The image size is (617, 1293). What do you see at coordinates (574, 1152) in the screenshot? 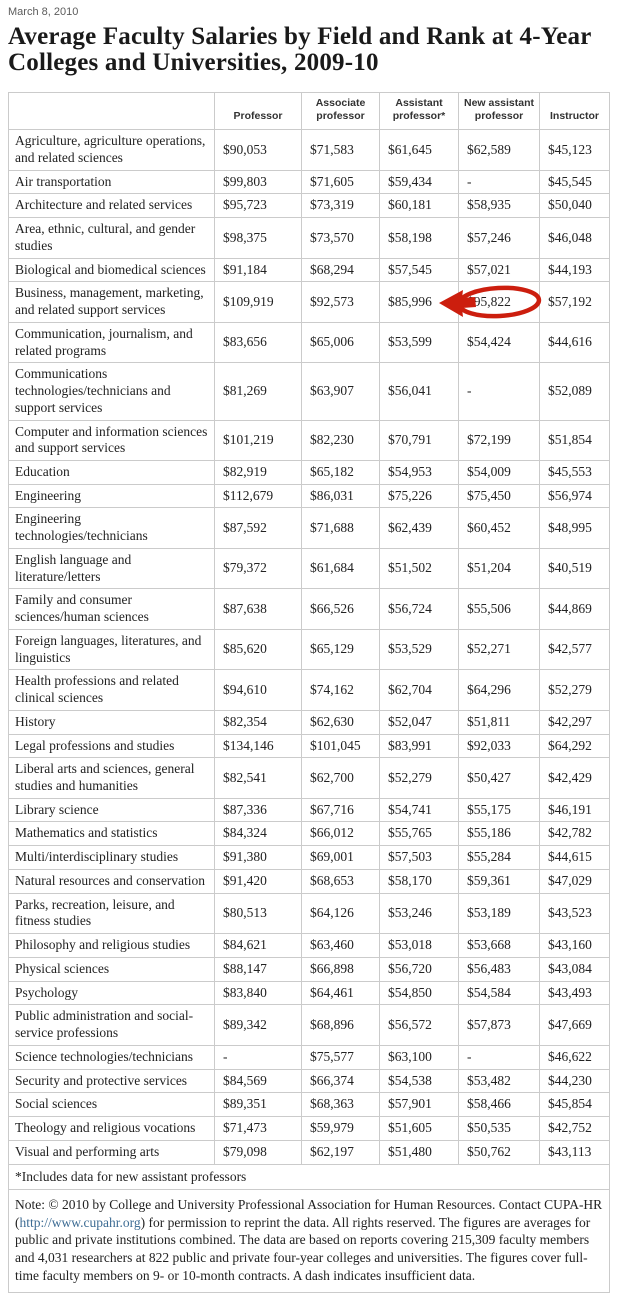
I see `salary-cell: $43,113` at bounding box center [574, 1152].